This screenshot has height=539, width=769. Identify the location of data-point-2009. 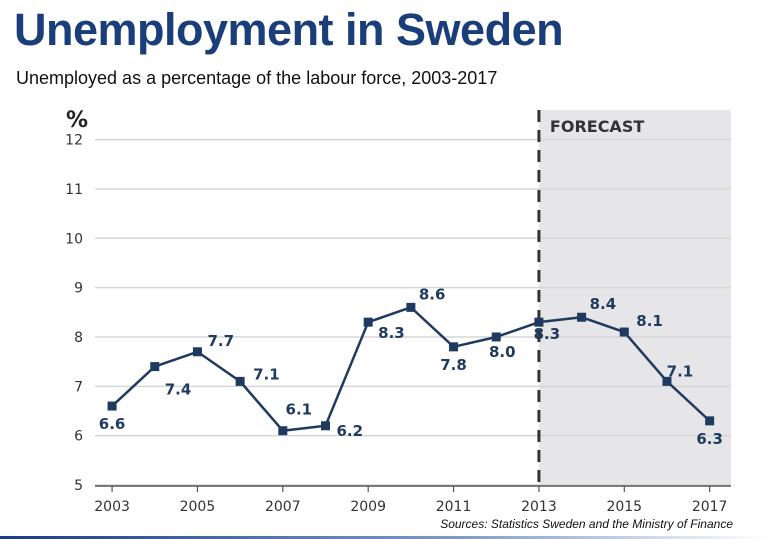
(368, 322).